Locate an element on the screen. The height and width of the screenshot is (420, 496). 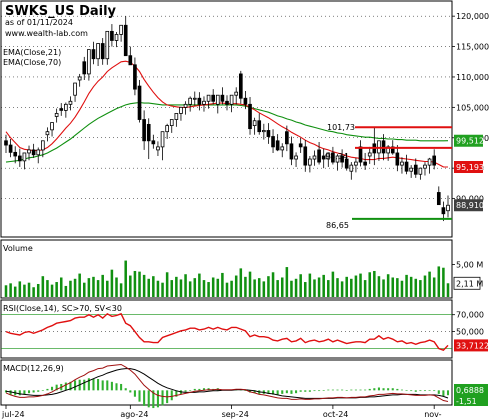
legend-ema70: EMA(Close,70) is located at coordinates (32, 62).